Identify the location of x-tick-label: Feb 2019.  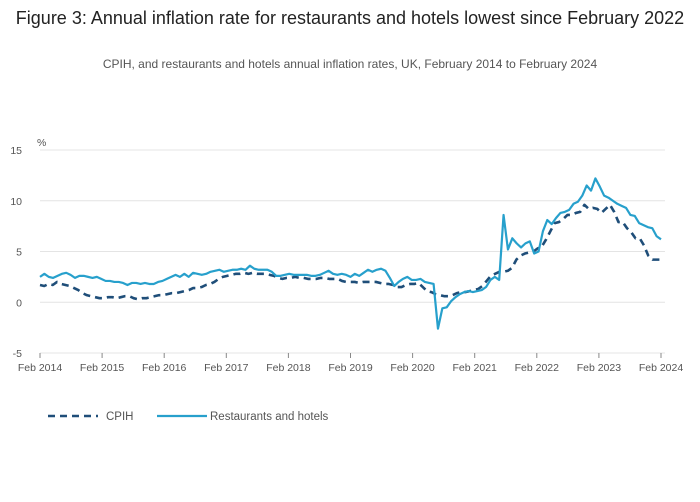
(350, 368).